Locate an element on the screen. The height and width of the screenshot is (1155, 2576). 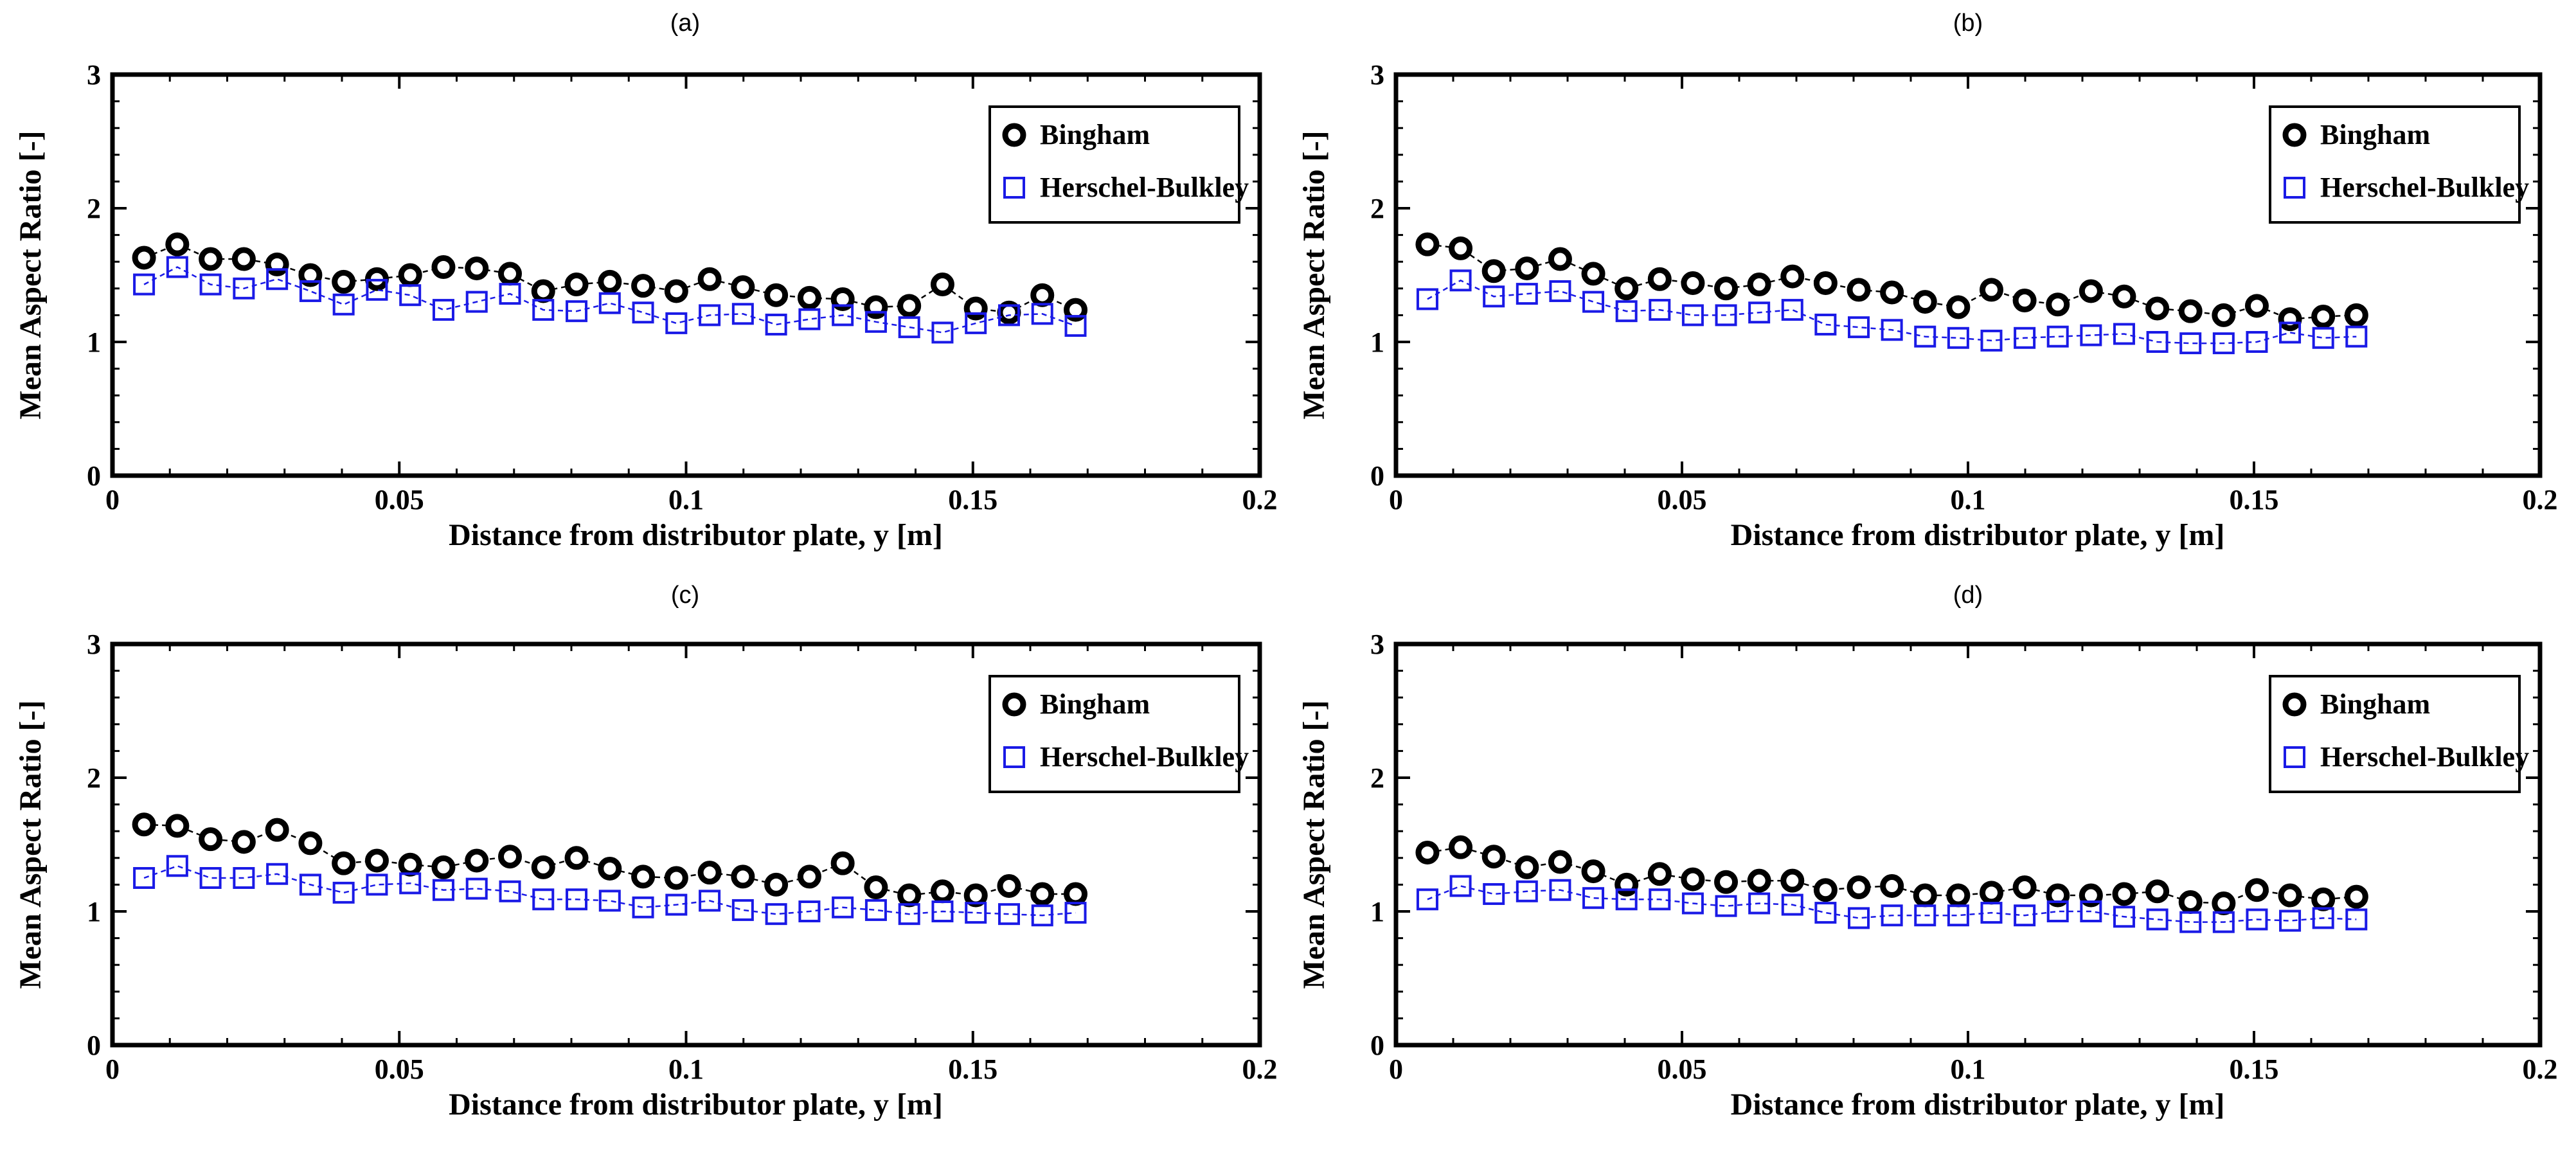
y-tick-label: 2 is located at coordinates (94, 778).